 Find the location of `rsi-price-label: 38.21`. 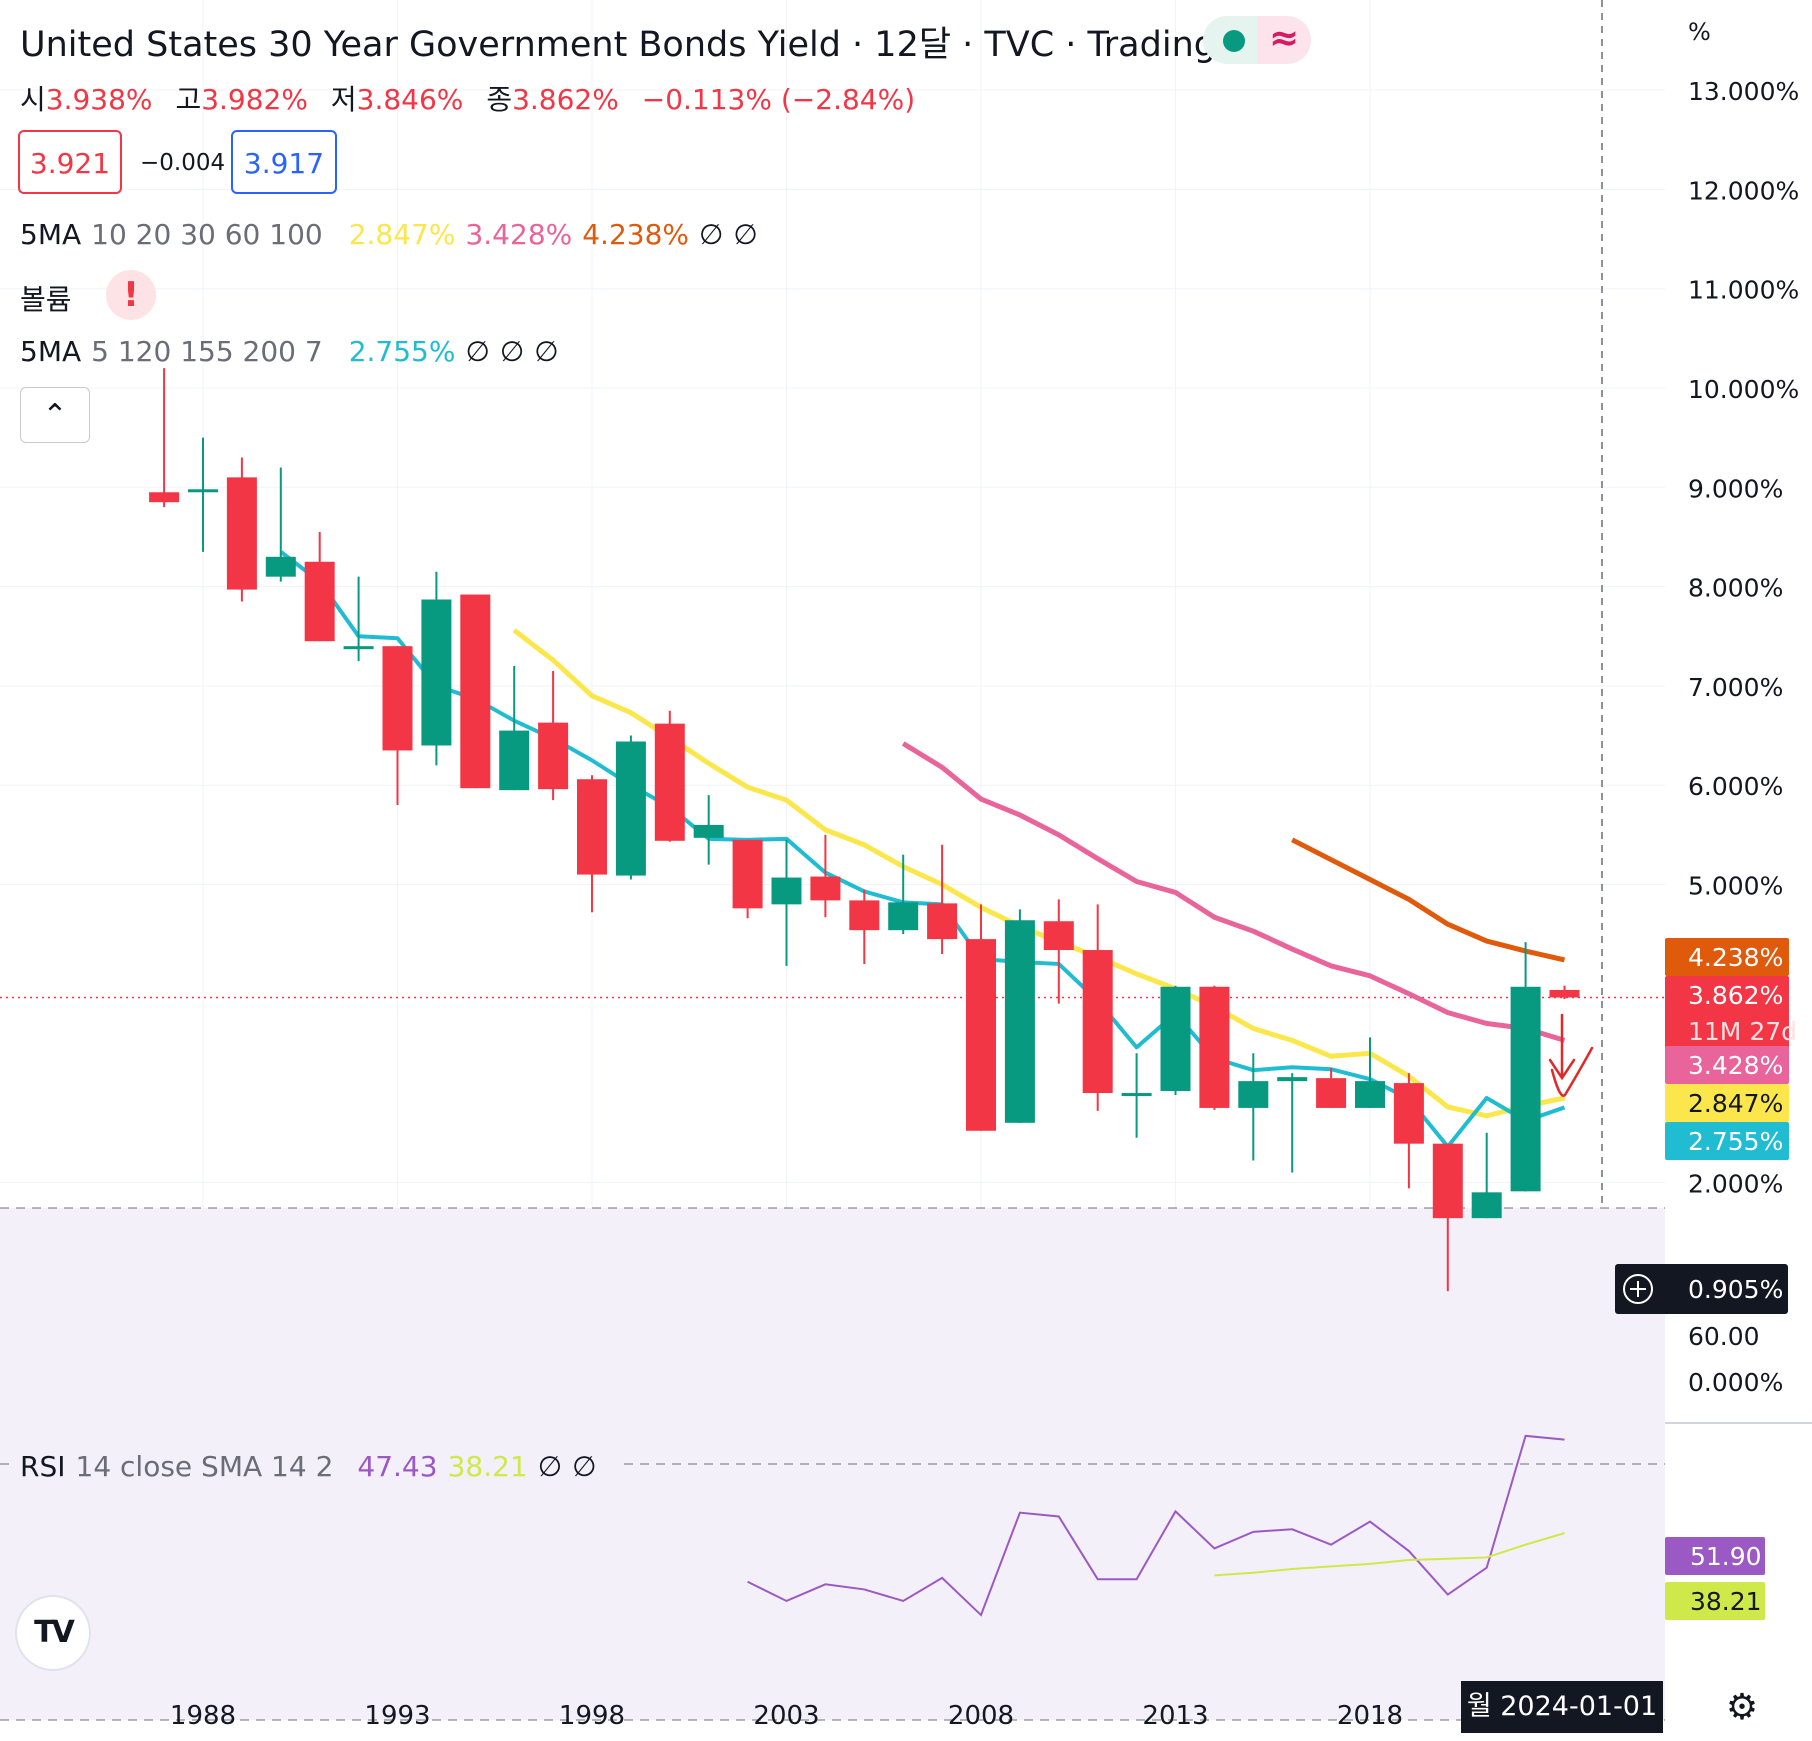

rsi-price-label: 38.21 is located at coordinates (1715, 1601).